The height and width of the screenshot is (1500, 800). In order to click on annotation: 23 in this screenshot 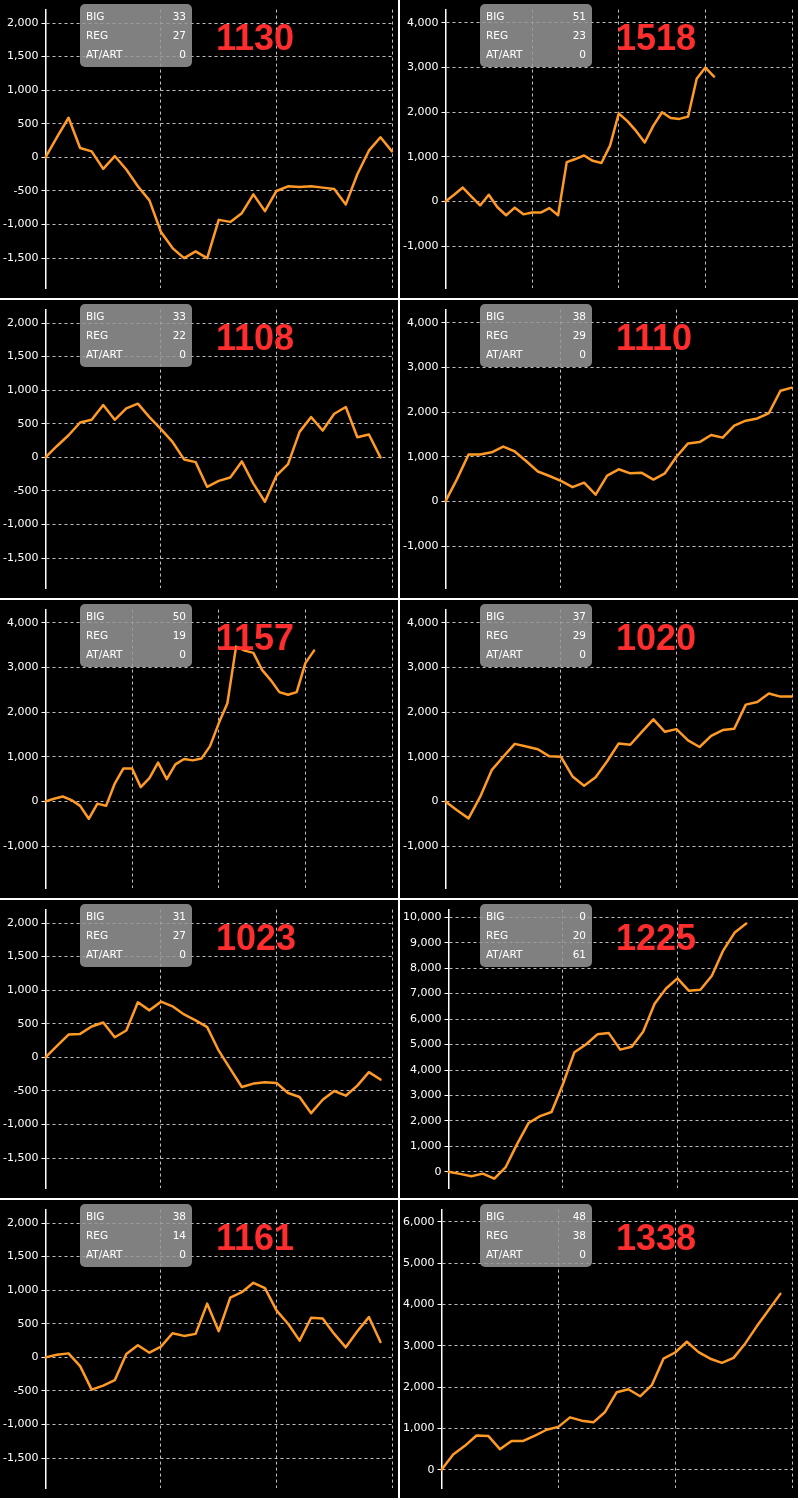, I will do `click(579, 35)`.